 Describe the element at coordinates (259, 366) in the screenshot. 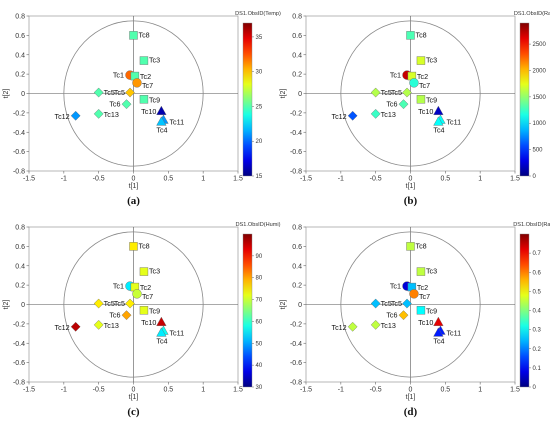

I see `colorbar-tick-label: 40` at that location.